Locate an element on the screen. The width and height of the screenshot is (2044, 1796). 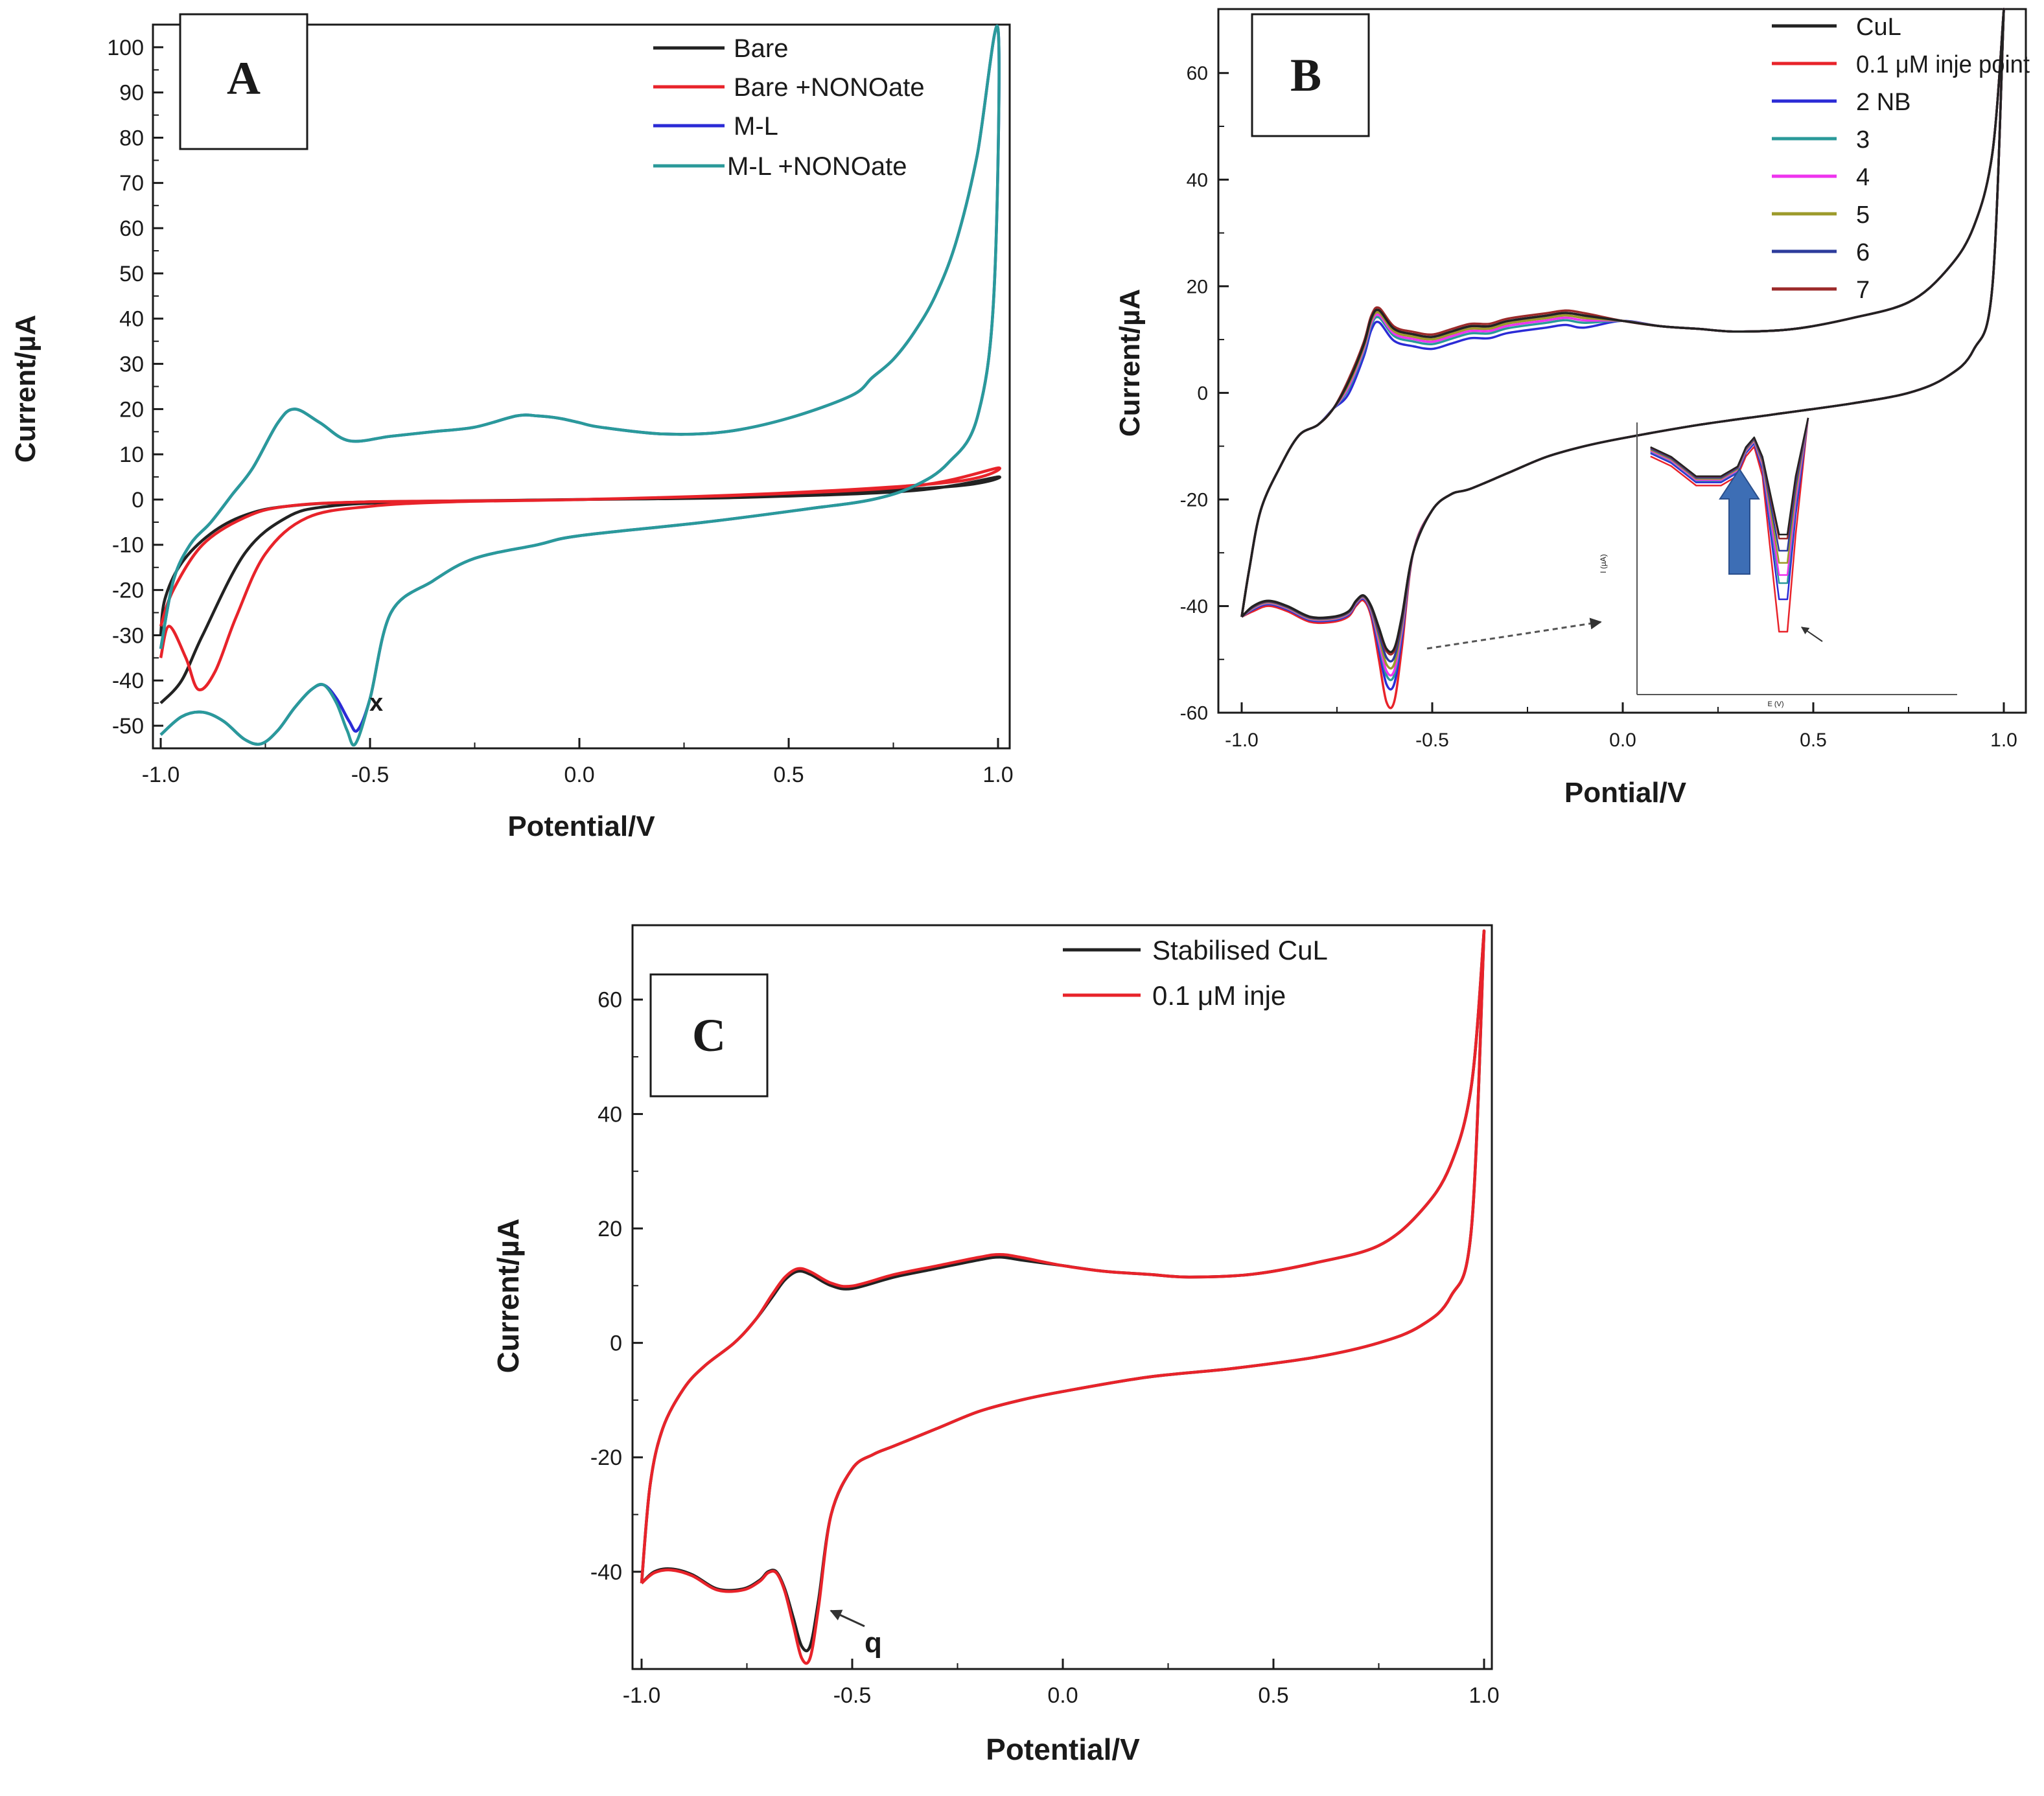
legend-label-ml: M-L is located at coordinates (756, 126).